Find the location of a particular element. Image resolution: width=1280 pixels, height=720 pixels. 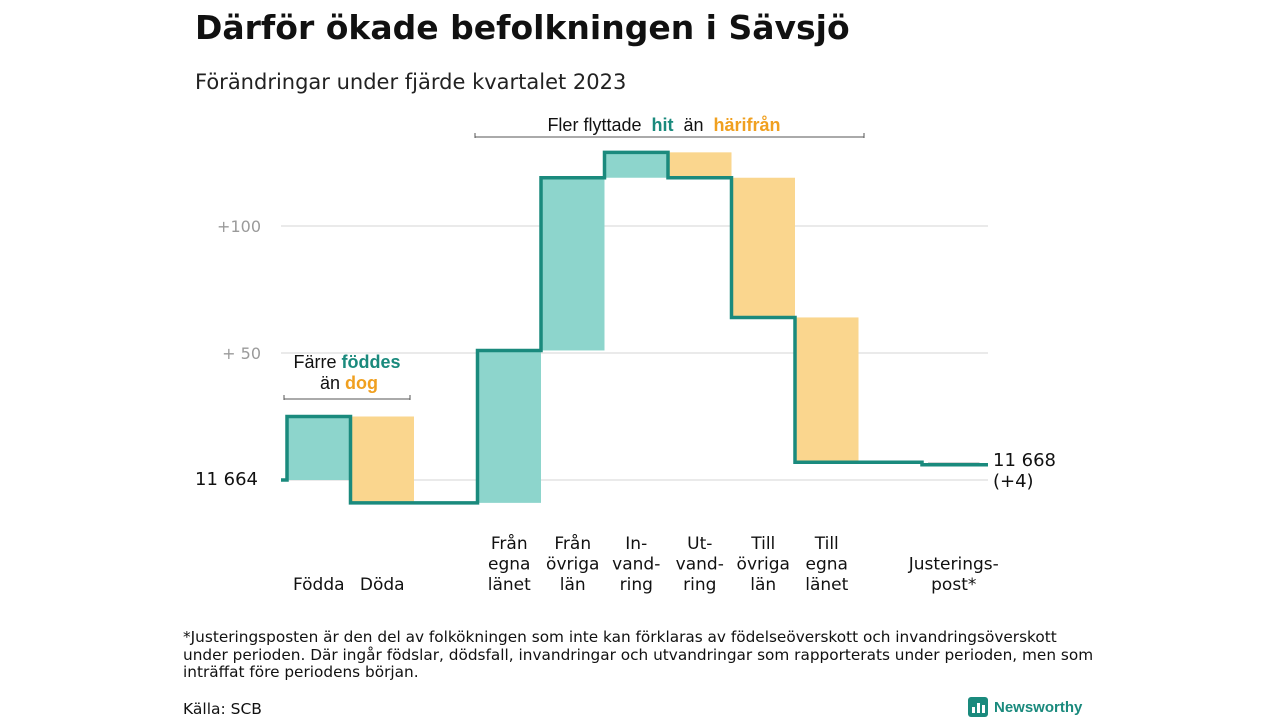

category-label: In- is located at coordinates (636, 544).